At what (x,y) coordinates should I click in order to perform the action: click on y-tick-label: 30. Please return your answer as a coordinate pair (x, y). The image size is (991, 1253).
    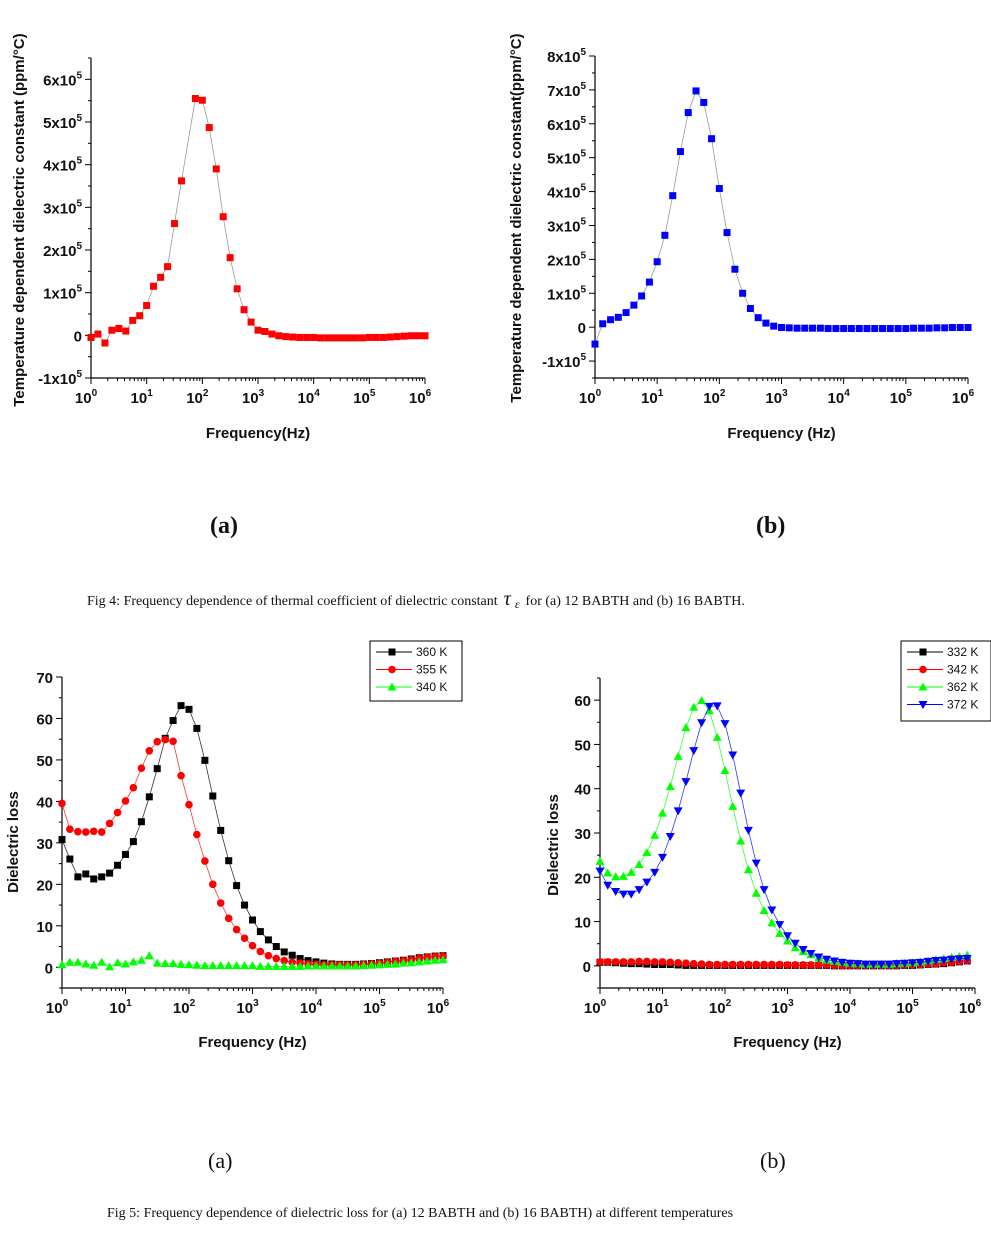
    Looking at the image, I should click on (44, 844).